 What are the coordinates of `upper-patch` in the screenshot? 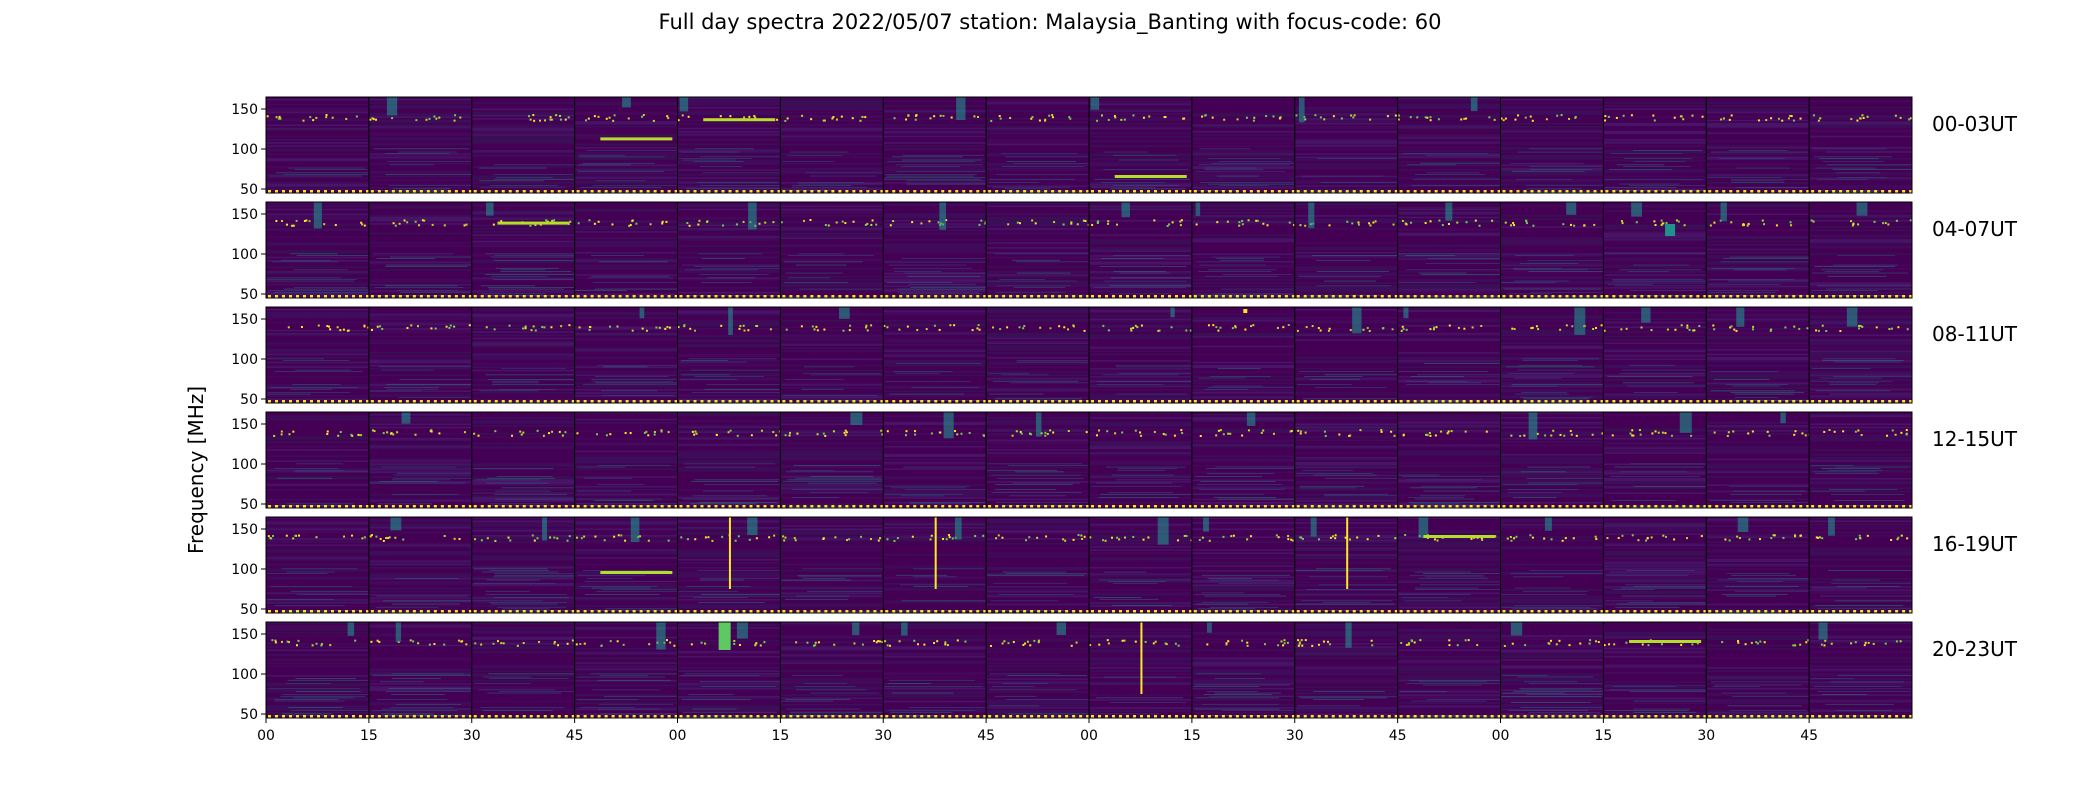 It's located at (752, 216).